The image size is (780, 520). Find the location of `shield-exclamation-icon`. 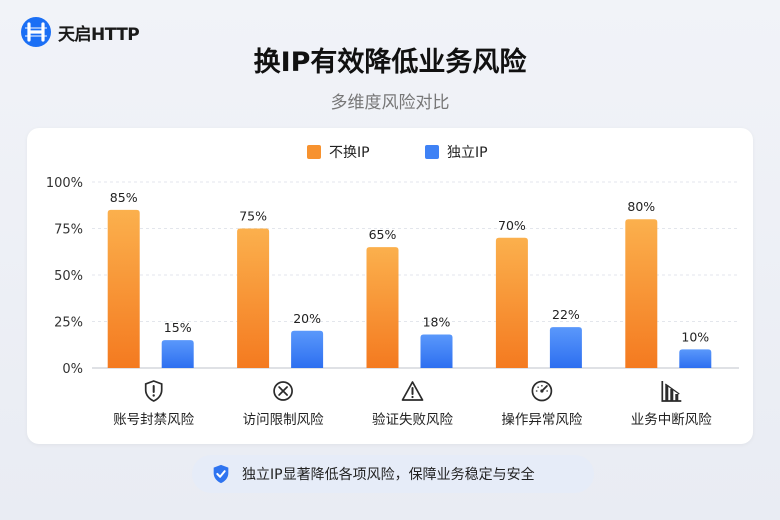

shield-exclamation-icon is located at coordinates (153, 391).